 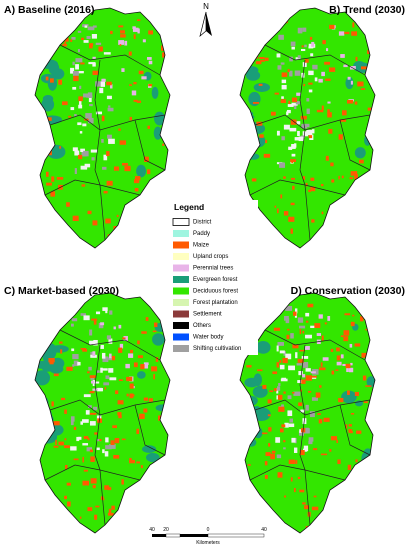 What do you see at coordinates (102, 413) in the screenshot?
I see `map-fill` at bounding box center [102, 413].